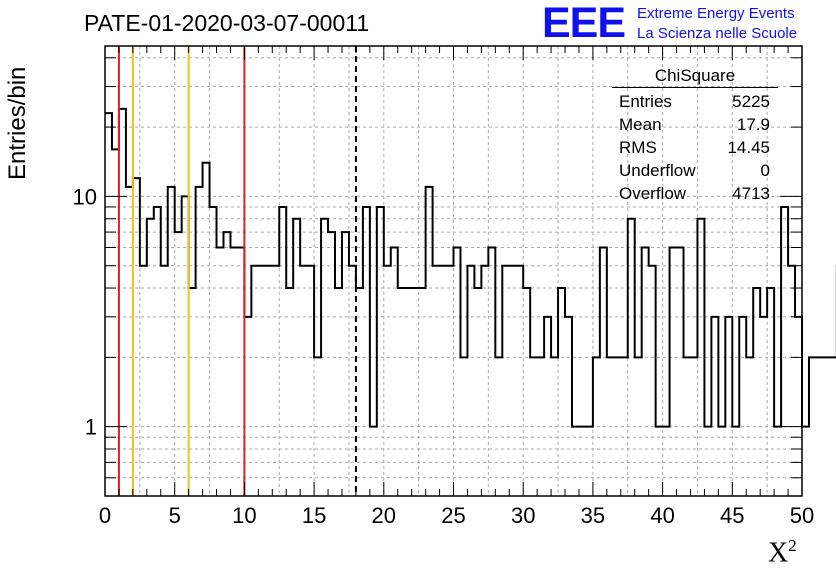 The height and width of the screenshot is (572, 836). What do you see at coordinates (695, 147) in the screenshot?
I see `stats-row-rms: RMS 14.45` at bounding box center [695, 147].